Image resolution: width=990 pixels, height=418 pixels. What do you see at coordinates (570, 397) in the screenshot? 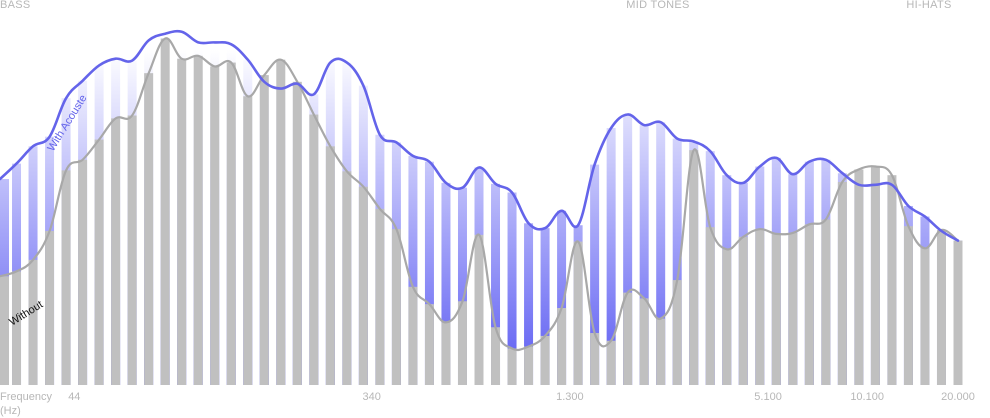
I see `x-tick-label: 1.300` at bounding box center [570, 397].